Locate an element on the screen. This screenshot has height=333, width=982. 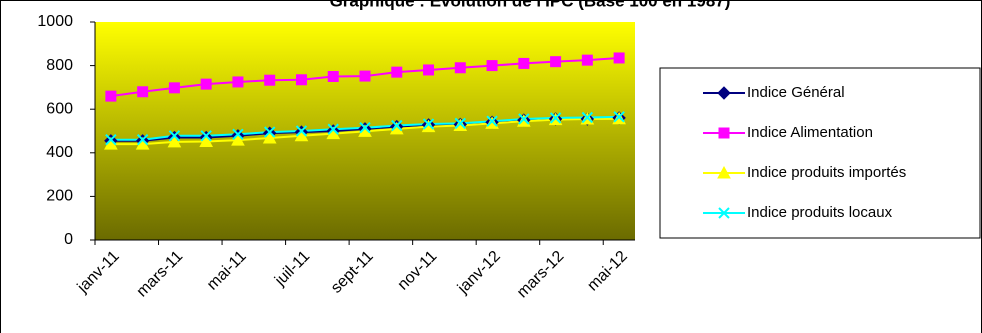
x-tick-label: mars-11 is located at coordinates (160, 274).